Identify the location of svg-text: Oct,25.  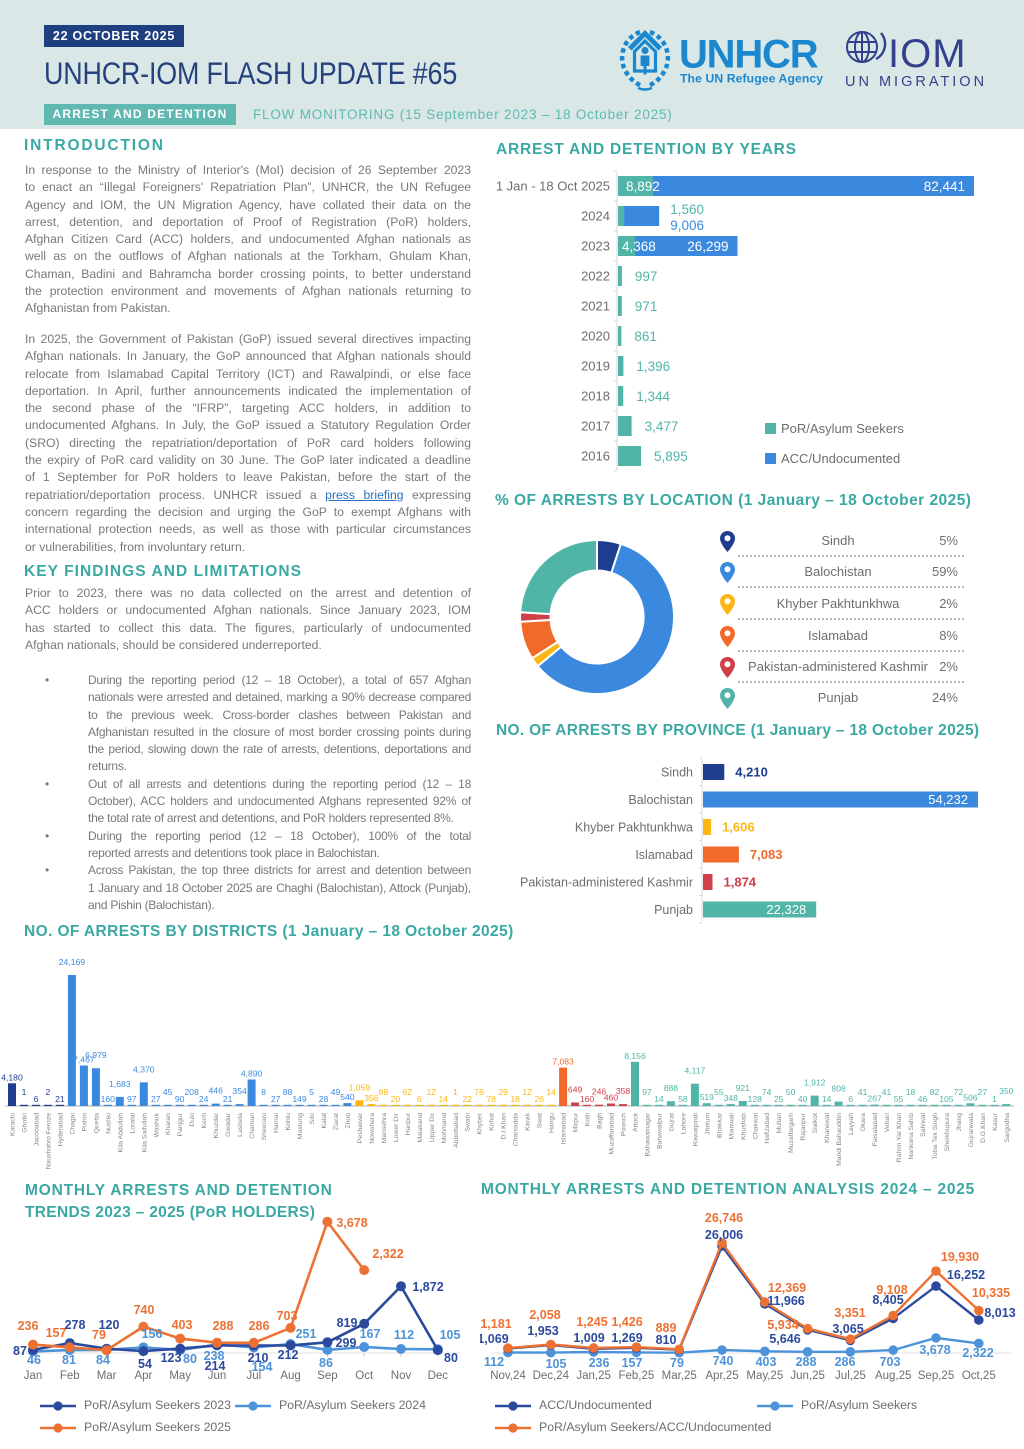
(979, 1376).